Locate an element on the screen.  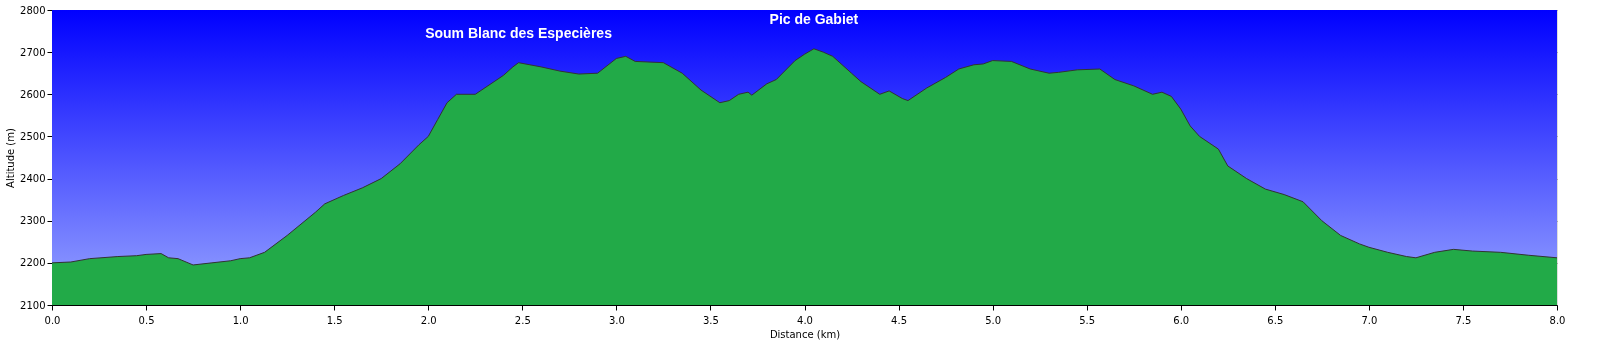
y-tick-label: 2100 is located at coordinates (33, 305).